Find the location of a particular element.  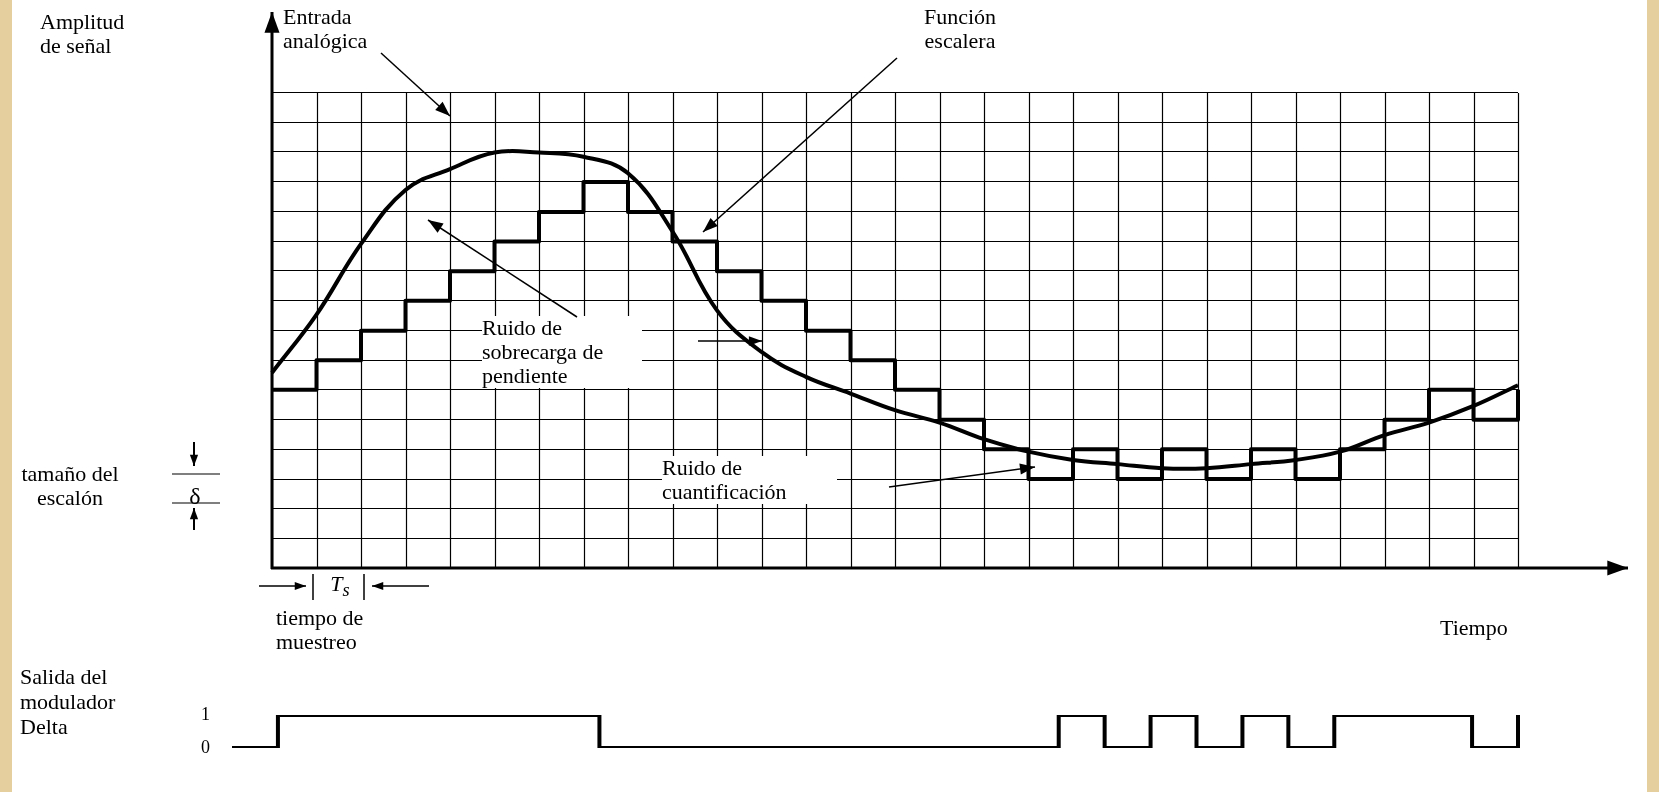

text: δ is located at coordinates (195, 496).